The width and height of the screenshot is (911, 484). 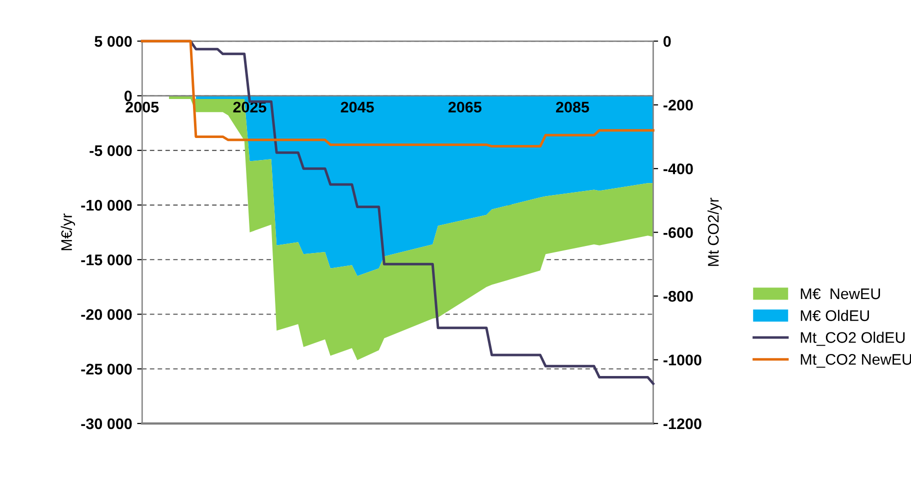 I want to click on legend-label: M€ NewEU, so click(x=840, y=294).